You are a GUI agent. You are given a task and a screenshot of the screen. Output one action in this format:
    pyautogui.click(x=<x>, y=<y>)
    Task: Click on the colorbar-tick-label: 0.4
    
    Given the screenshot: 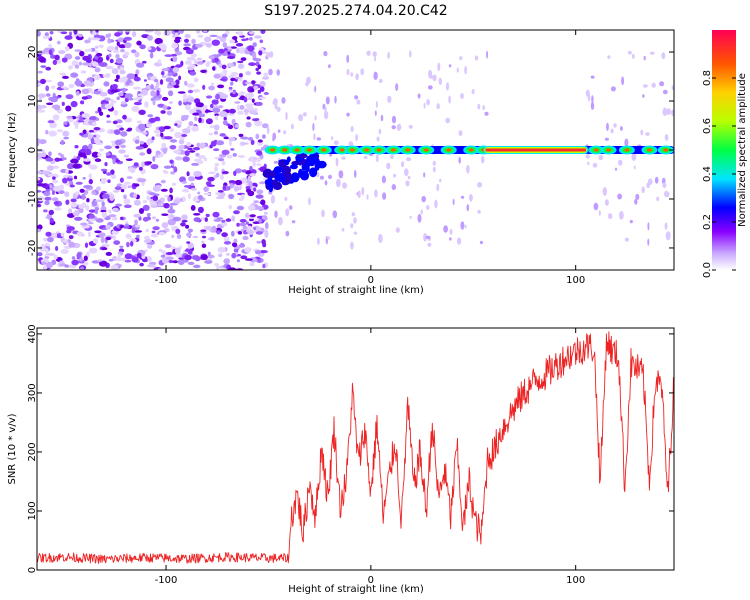 What is the action you would take?
    pyautogui.click(x=707, y=174)
    